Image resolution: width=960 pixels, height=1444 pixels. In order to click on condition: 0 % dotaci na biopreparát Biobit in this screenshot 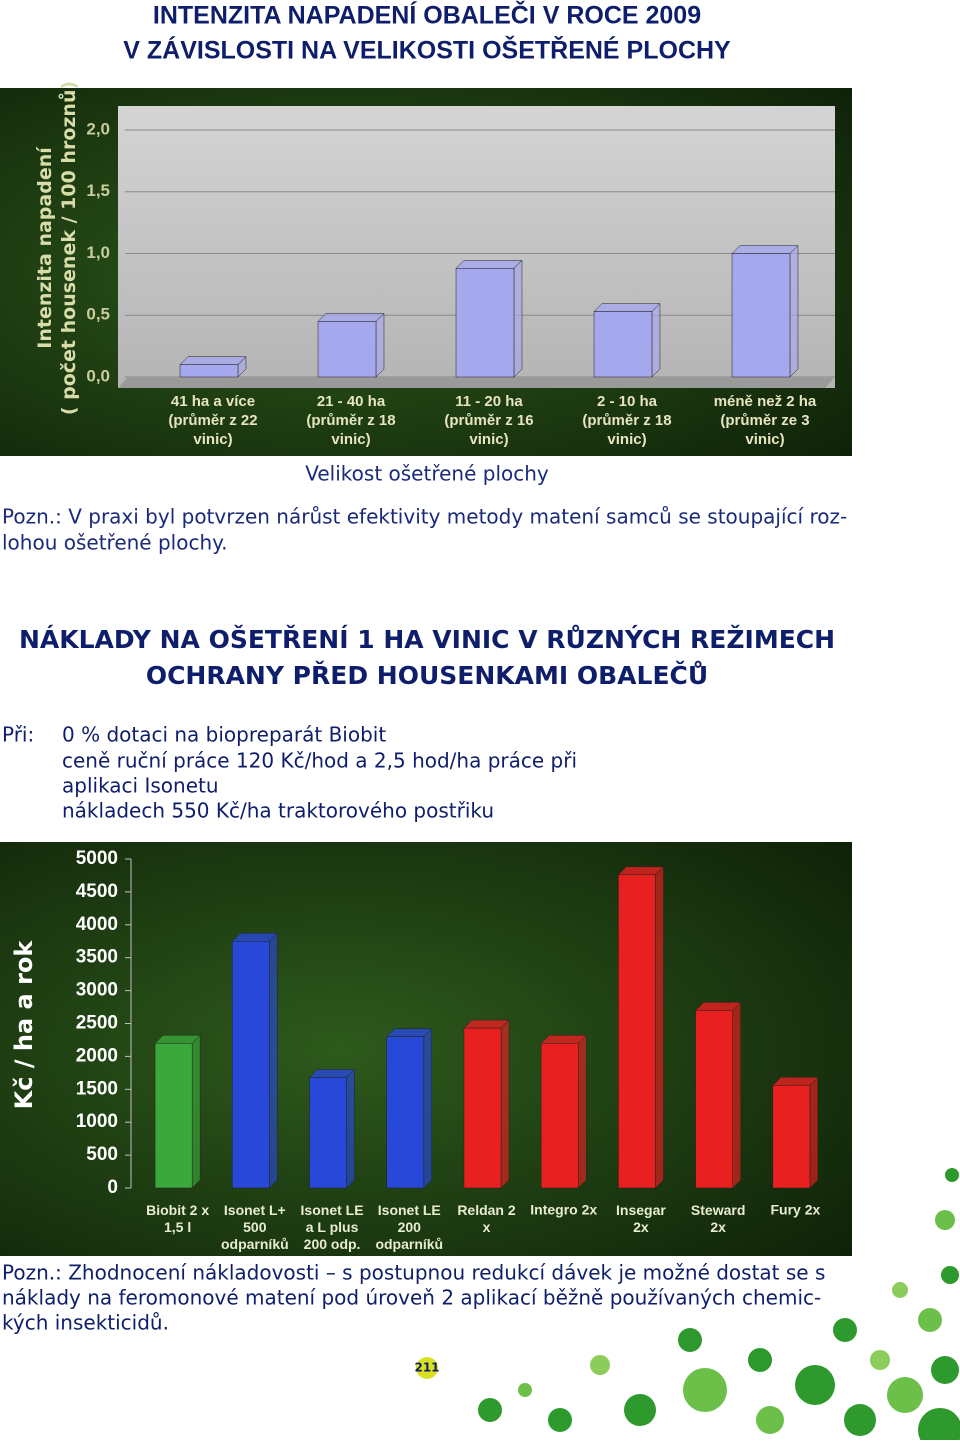, I will do `click(224, 735)`.